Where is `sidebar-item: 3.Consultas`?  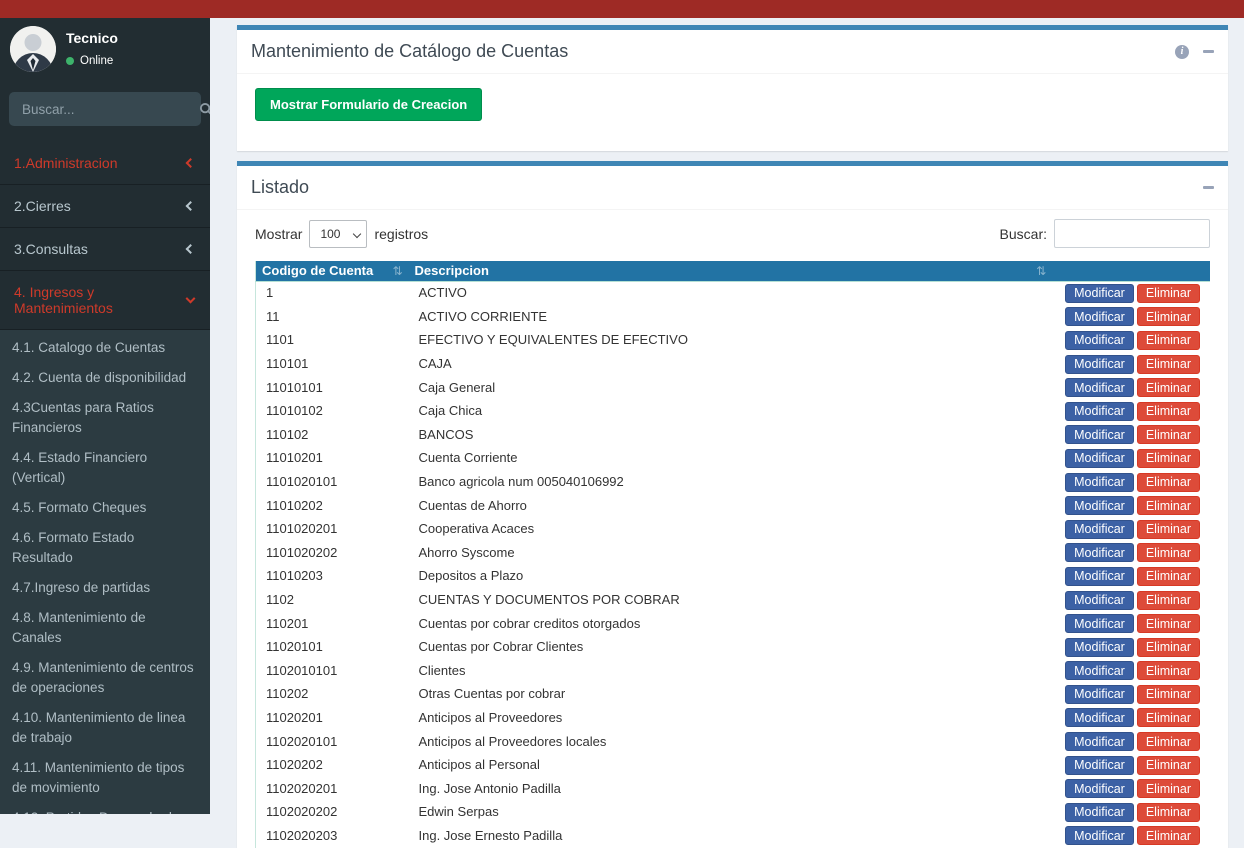
sidebar-item: 3.Consultas is located at coordinates (105, 249).